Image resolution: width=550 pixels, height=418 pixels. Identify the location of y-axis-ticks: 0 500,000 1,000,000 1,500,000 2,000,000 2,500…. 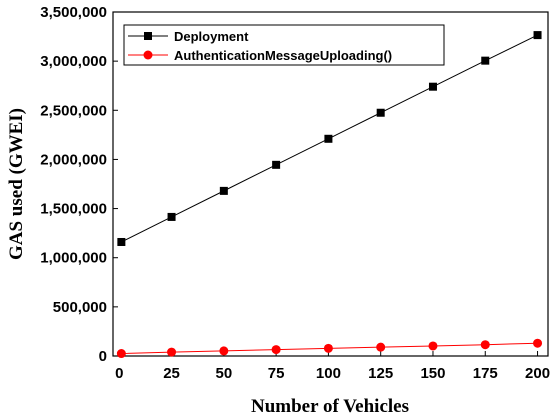
(79, 184).